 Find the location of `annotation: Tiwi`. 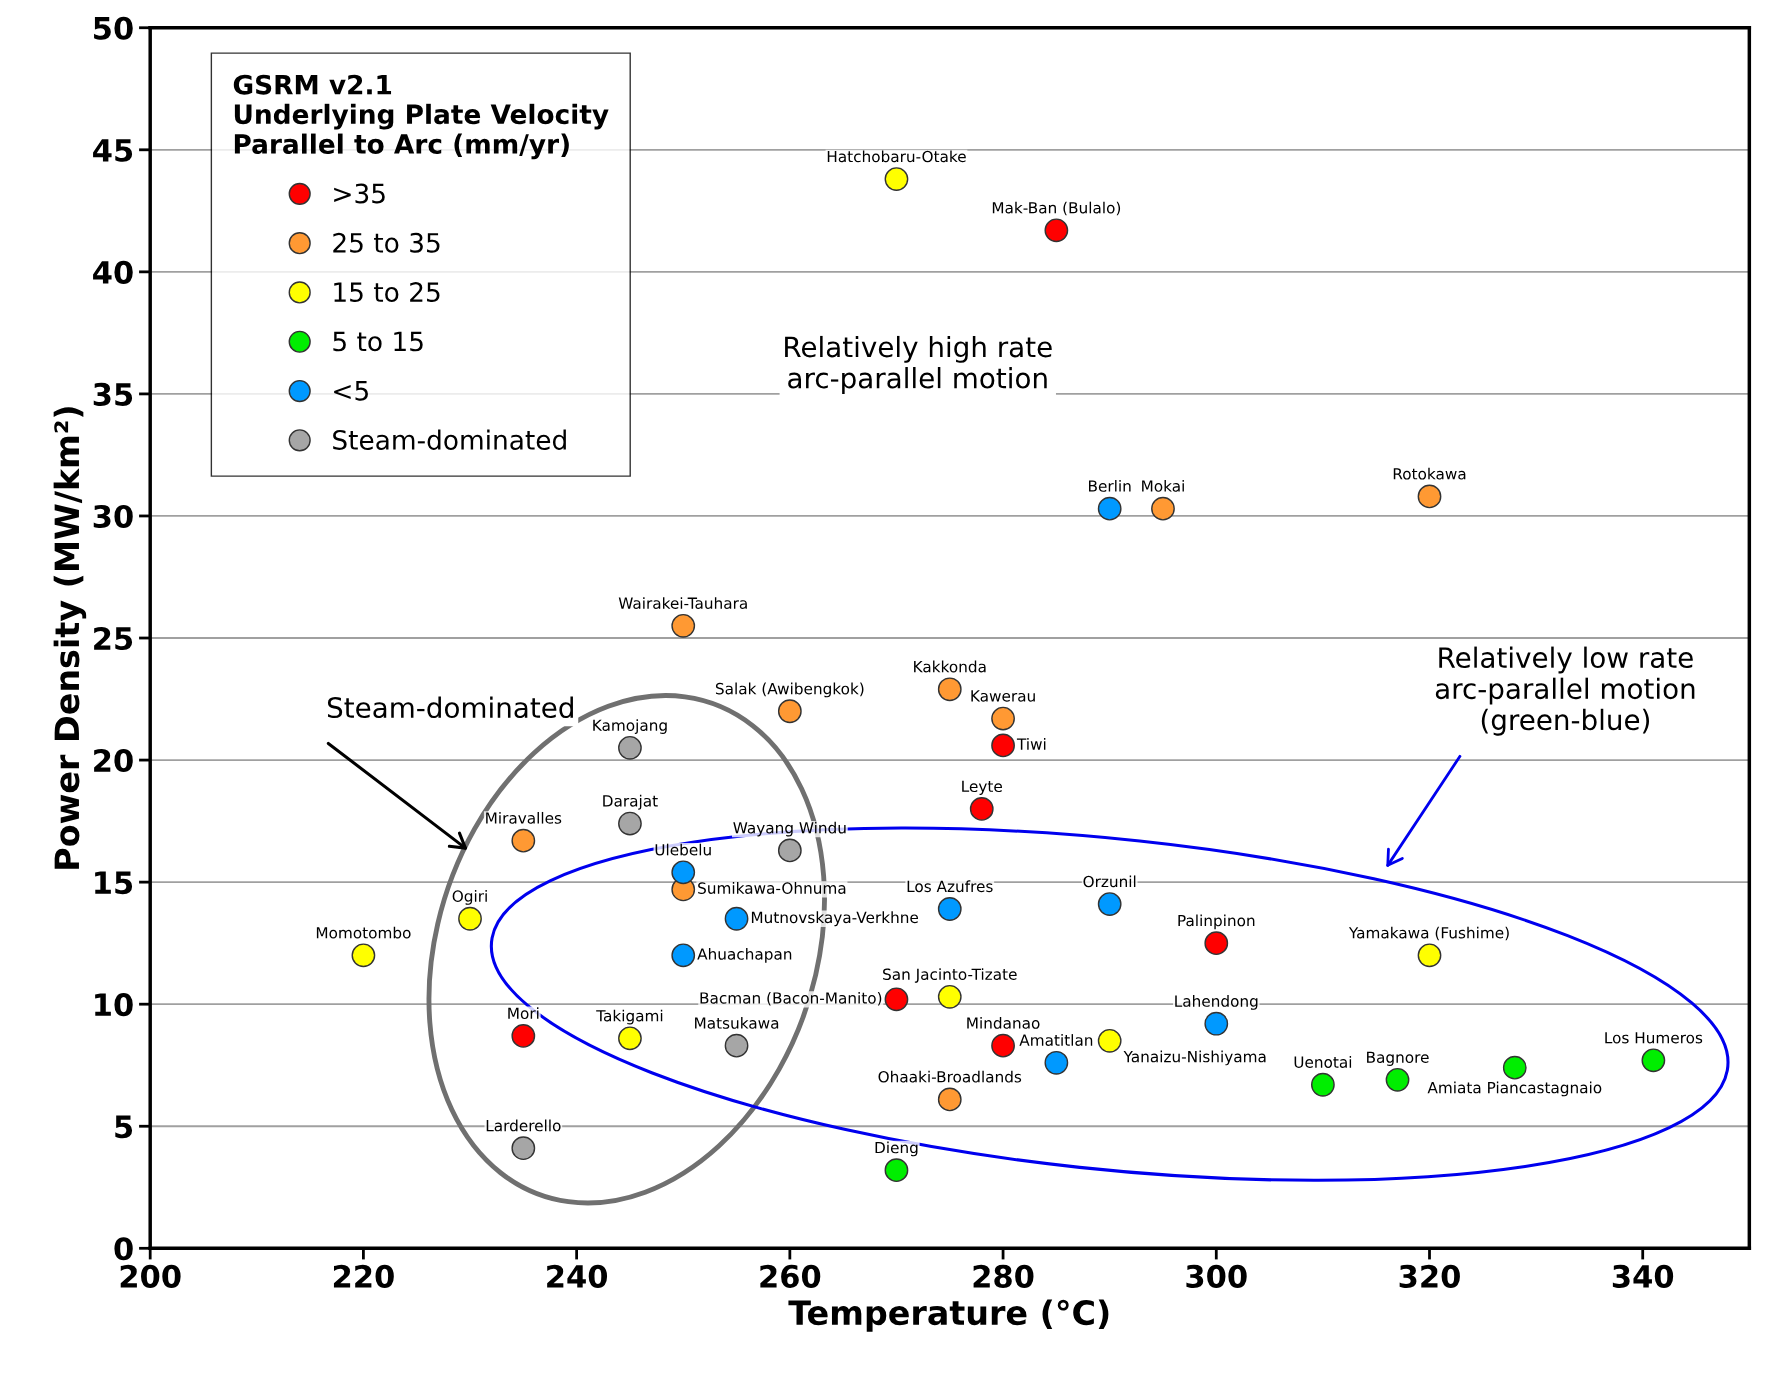

annotation: Tiwi is located at coordinates (1031, 744).